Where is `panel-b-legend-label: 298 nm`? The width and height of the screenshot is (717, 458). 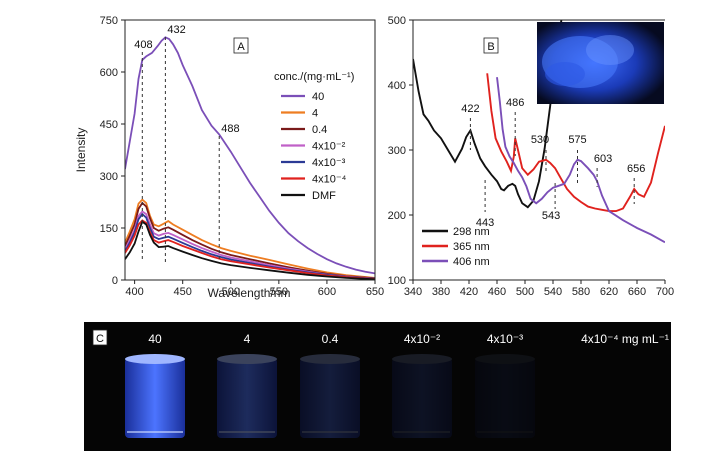
panel-b-legend-label: 298 nm is located at coordinates (471, 232).